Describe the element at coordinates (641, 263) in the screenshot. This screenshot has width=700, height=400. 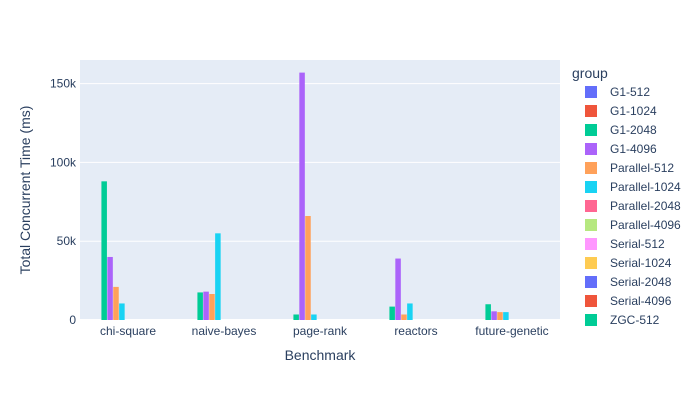
I see `legend-item: Serial-1024` at that location.